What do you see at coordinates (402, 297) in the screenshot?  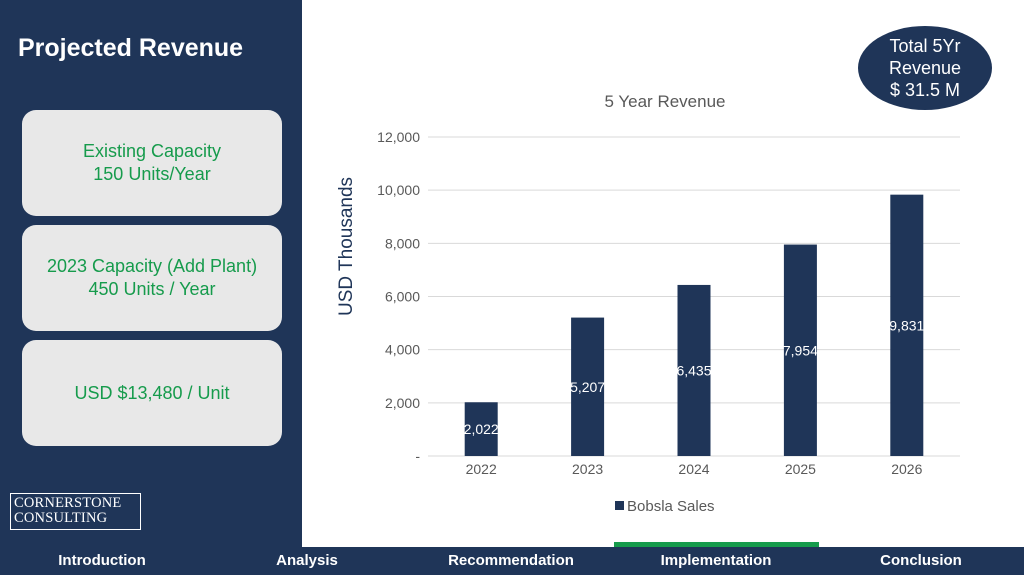 I see `y-tick-label: 6,000` at bounding box center [402, 297].